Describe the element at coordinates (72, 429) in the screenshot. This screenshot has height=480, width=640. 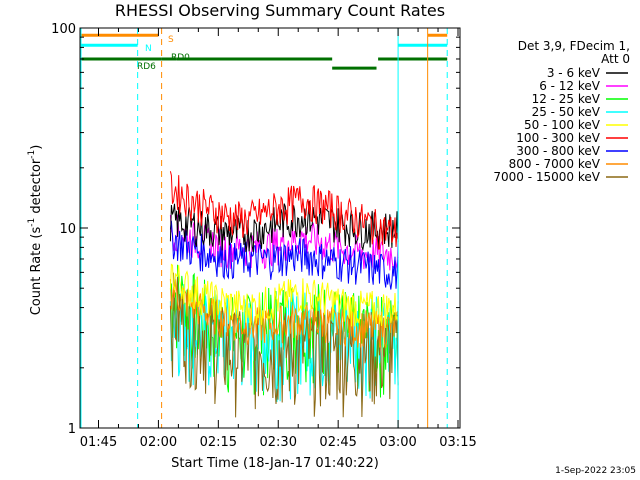
I see `y-tick-label: 1` at that location.